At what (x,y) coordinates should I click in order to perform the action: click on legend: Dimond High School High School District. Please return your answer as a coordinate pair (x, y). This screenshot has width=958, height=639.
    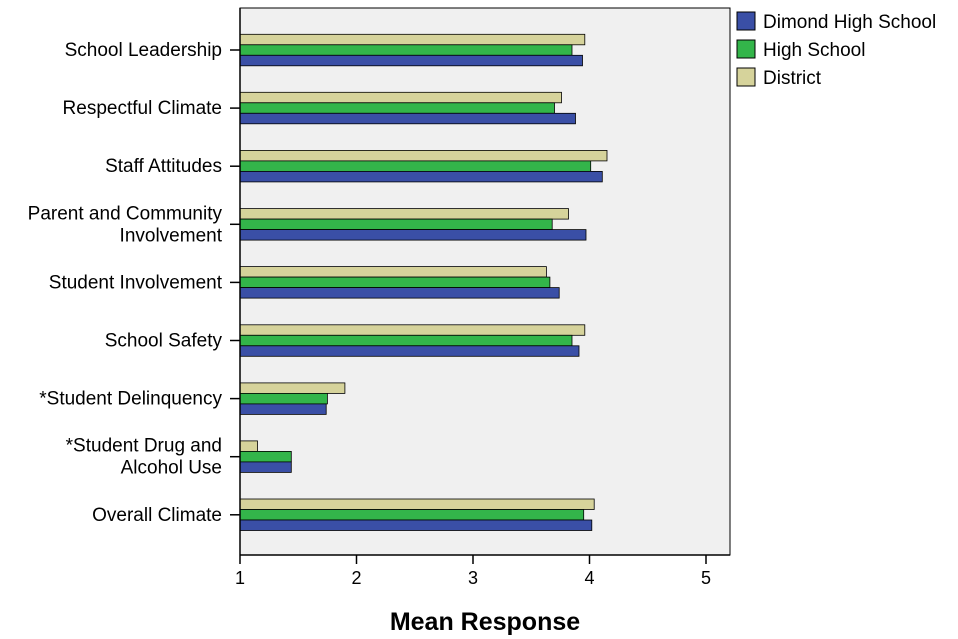
    Looking at the image, I should click on (836, 50).